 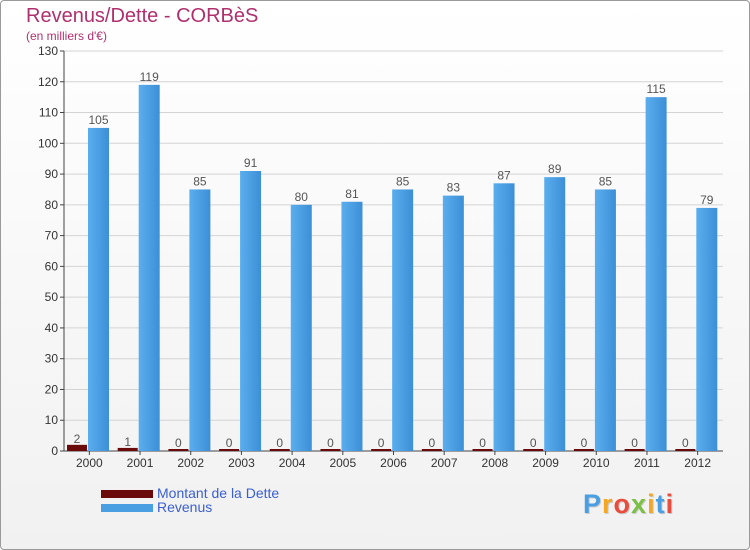 I want to click on y-tick-label: 110, so click(x=48, y=113).